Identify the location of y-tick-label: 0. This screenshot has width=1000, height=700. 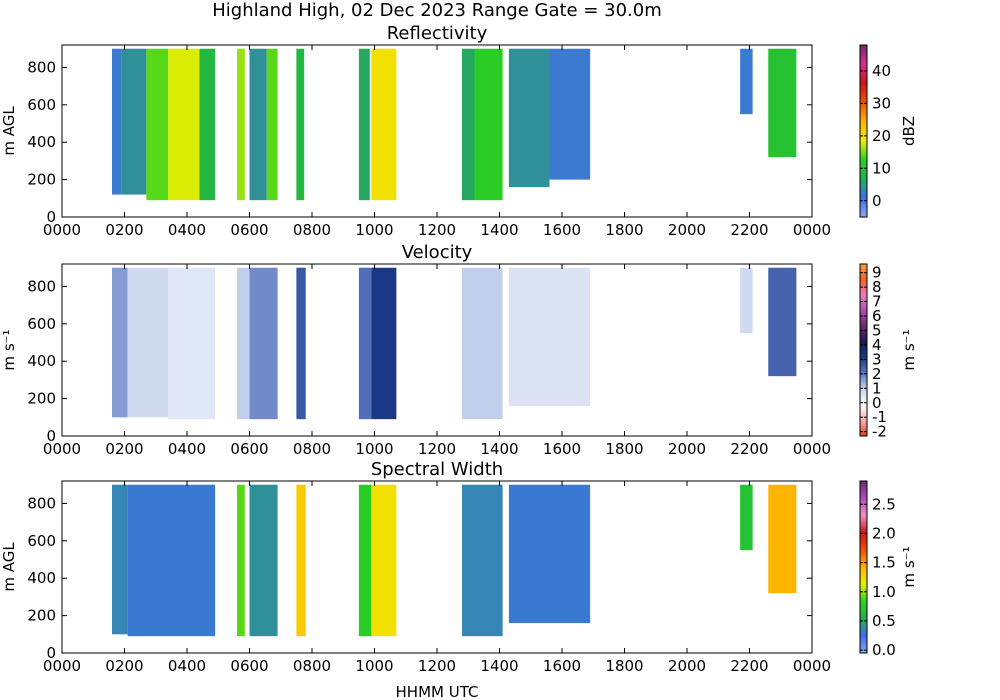
(51, 653).